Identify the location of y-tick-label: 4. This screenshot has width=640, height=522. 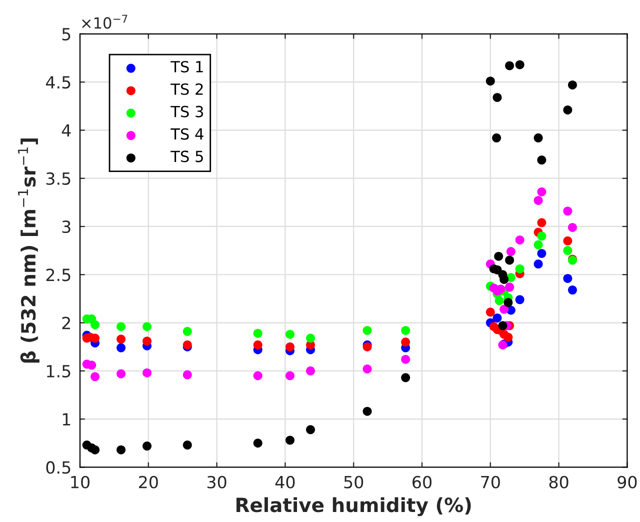
(66, 130).